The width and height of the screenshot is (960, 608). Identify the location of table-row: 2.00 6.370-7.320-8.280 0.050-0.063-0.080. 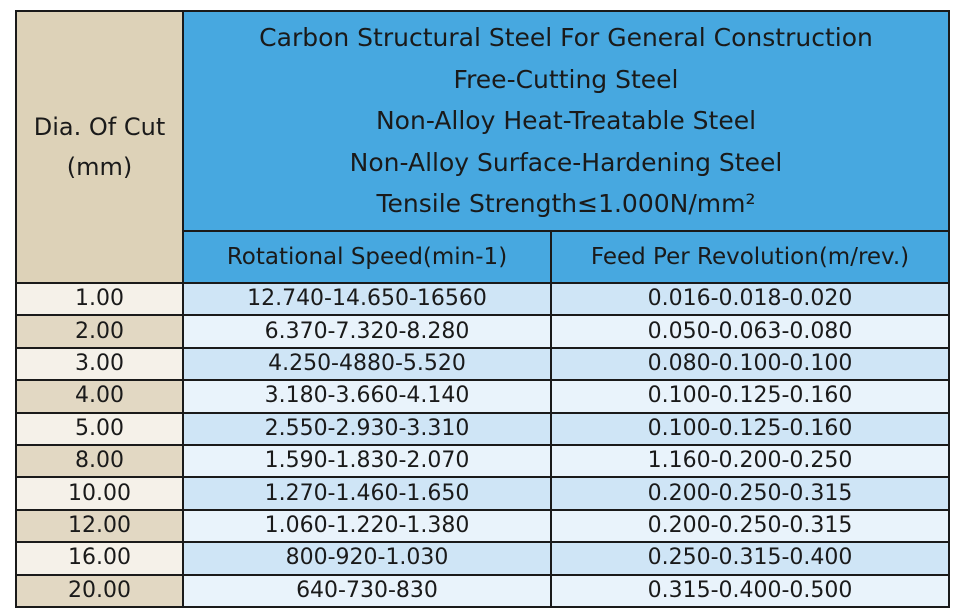
(483, 331).